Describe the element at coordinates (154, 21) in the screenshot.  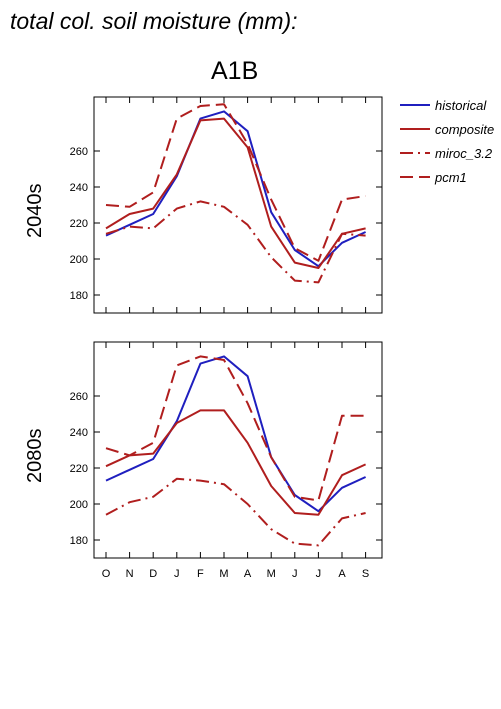
I see `page-title: total col. soil moisture (mm):` at that location.